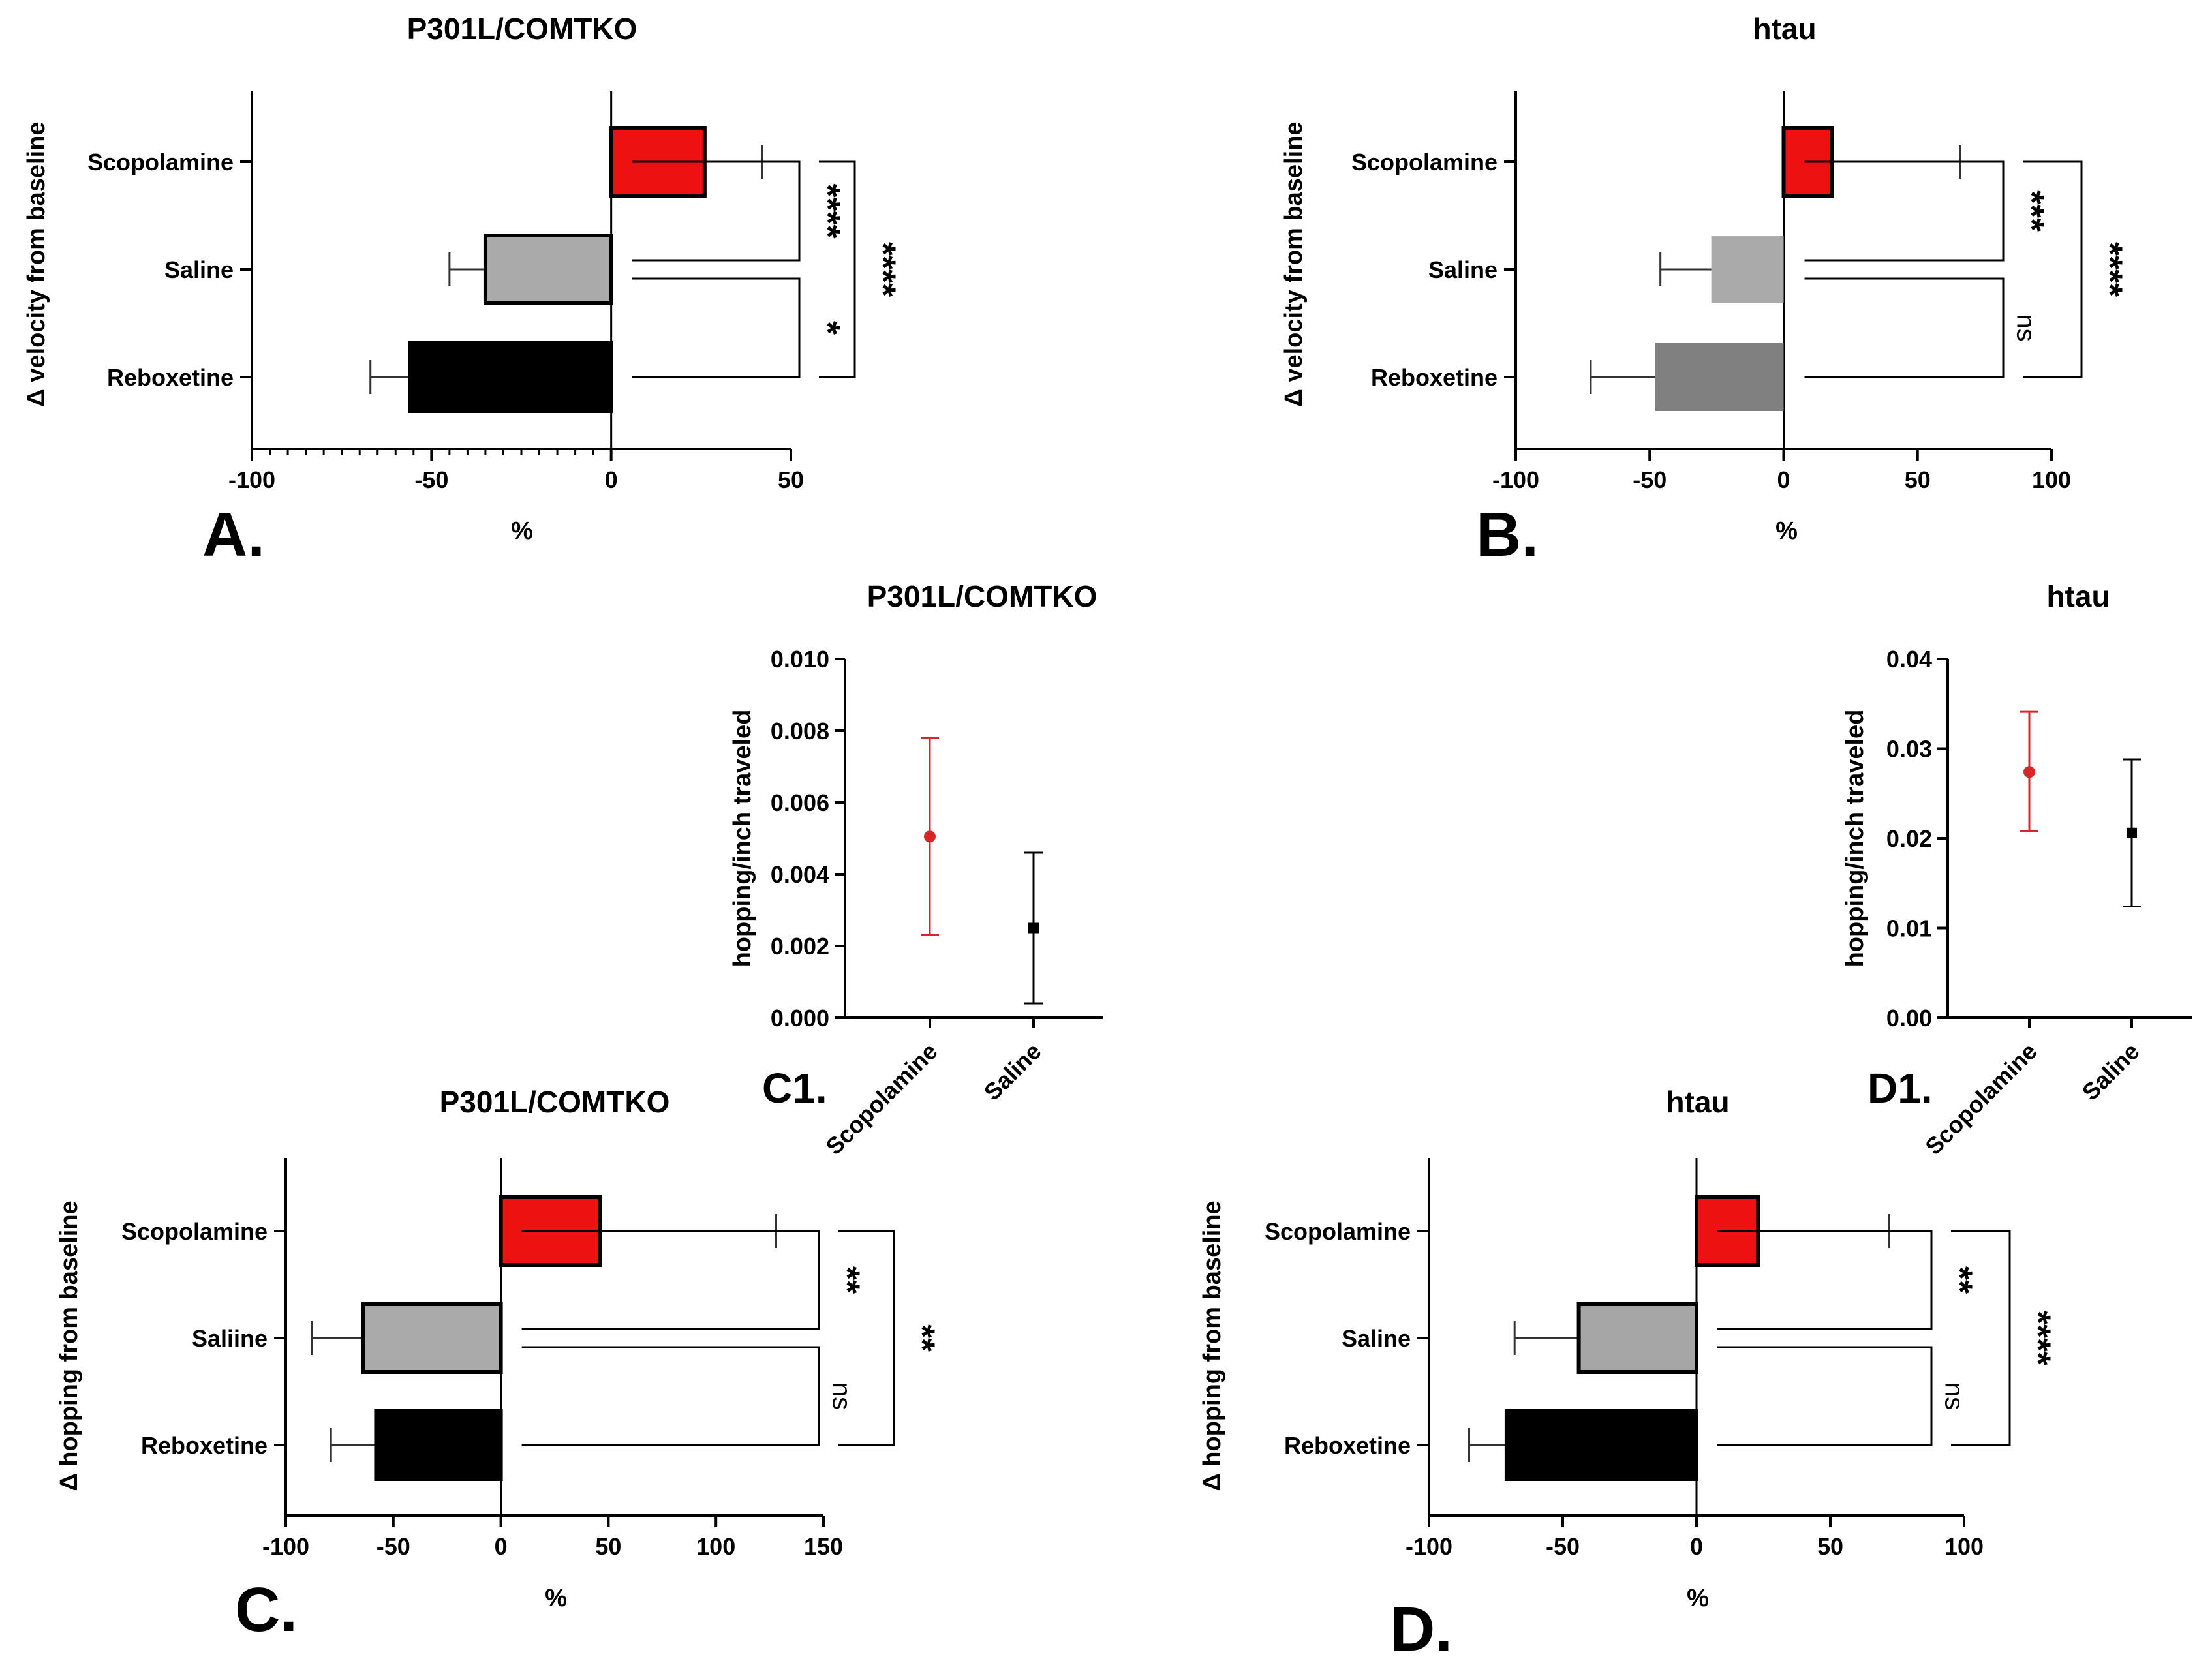 The width and height of the screenshot is (2212, 1676). What do you see at coordinates (1212, 1345) in the screenshot?
I see `y-axis-label: Δ hopping from baseline` at bounding box center [1212, 1345].